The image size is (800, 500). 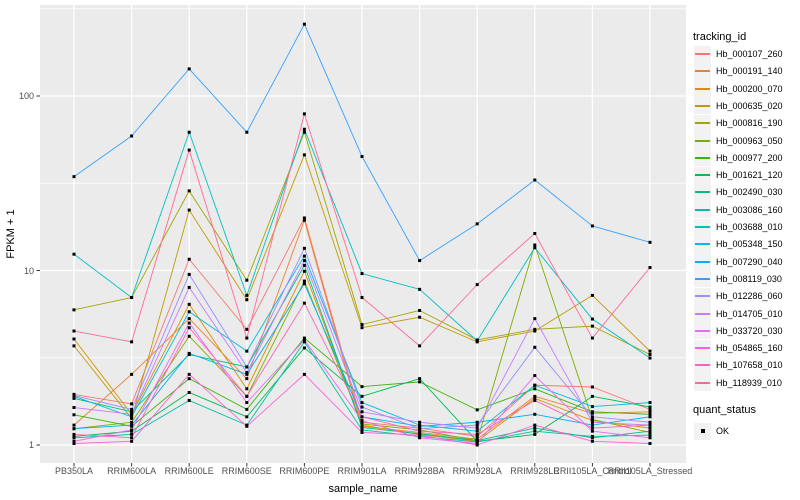 What do you see at coordinates (28, 270) in the screenshot?
I see `y-tick-label: 10` at bounding box center [28, 270].